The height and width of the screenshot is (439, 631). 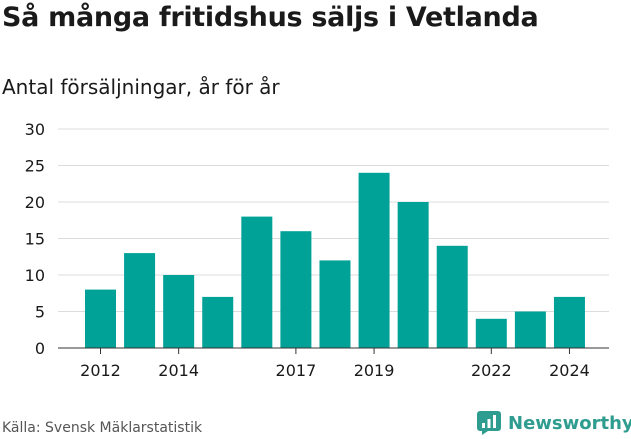 I want to click on x-tick-label: 2019, so click(x=374, y=370).